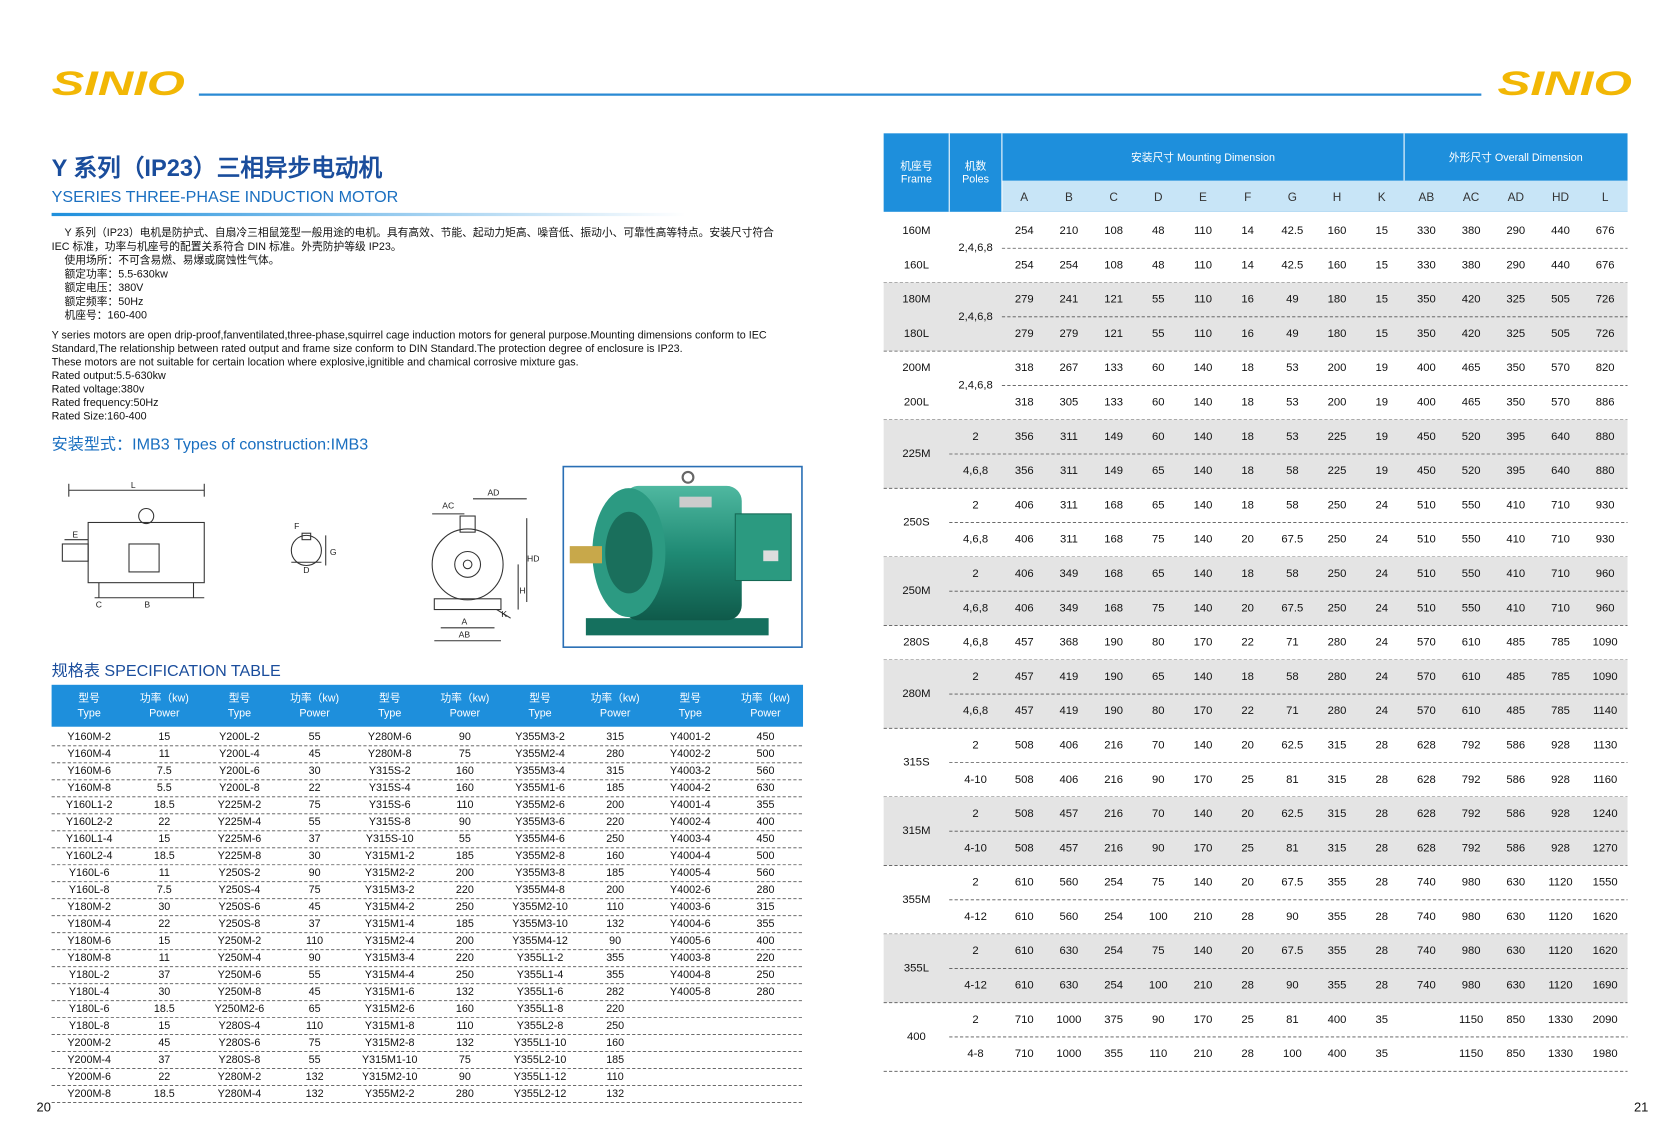 This screenshot has height=1146, width=1677. Describe the element at coordinates (690, 924) in the screenshot. I see `table-cell: Y4004-6` at that location.